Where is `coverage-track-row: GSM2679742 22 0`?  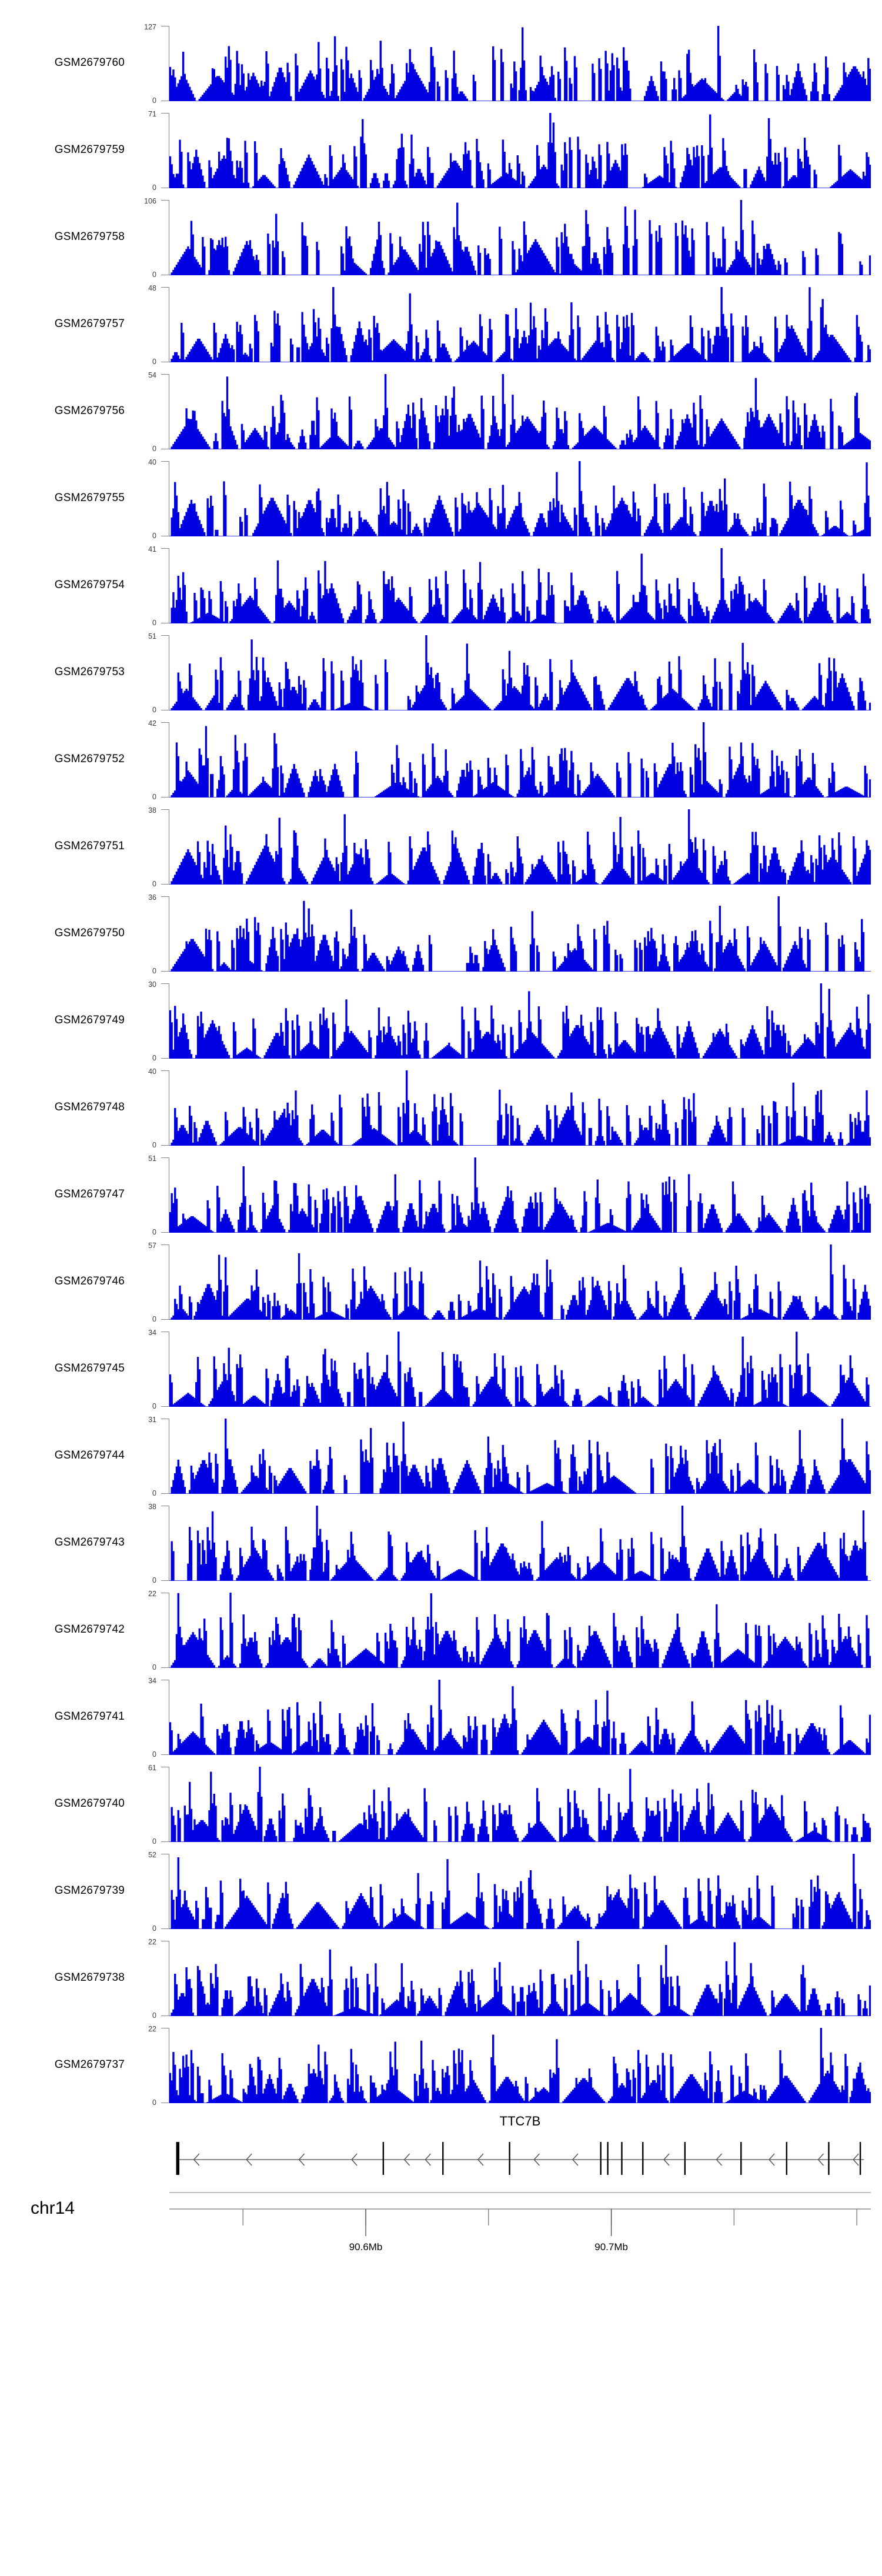 coverage-track-row: GSM2679742 22 0 is located at coordinates (441, 1630).